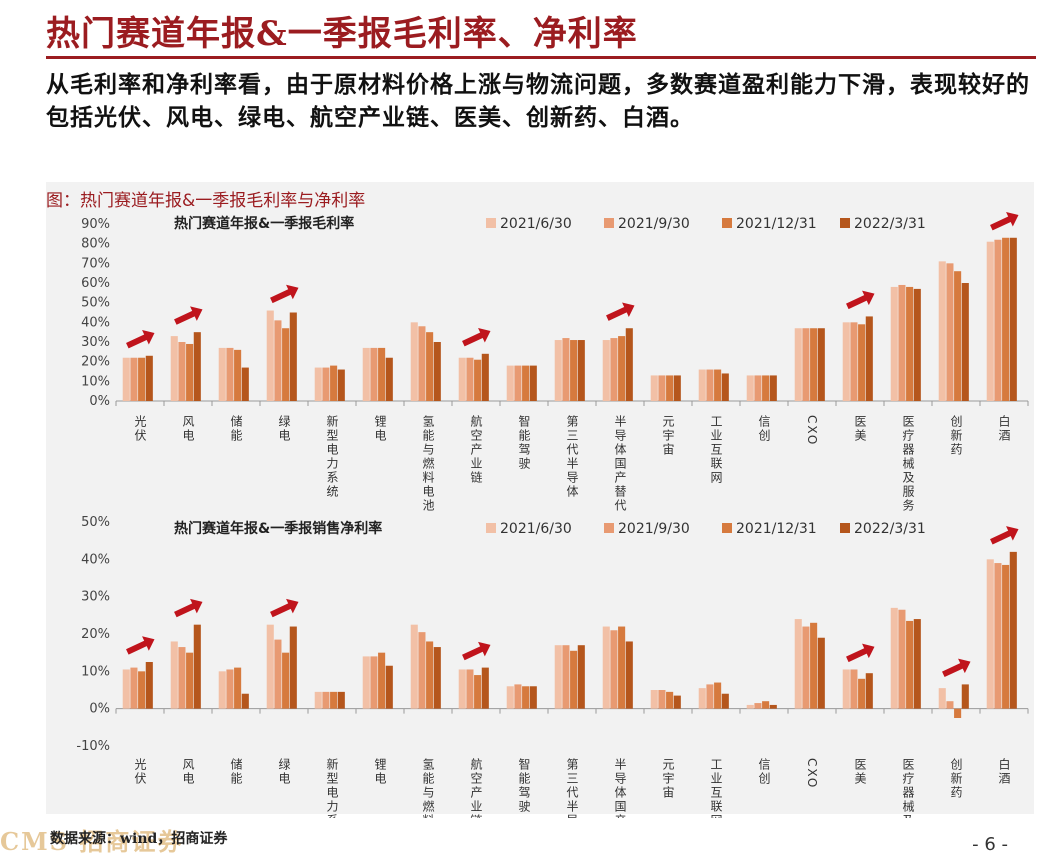  What do you see at coordinates (264, 223) in the screenshot?
I see `chart-title: 热门赛道年报&一季报毛利率` at bounding box center [264, 223].